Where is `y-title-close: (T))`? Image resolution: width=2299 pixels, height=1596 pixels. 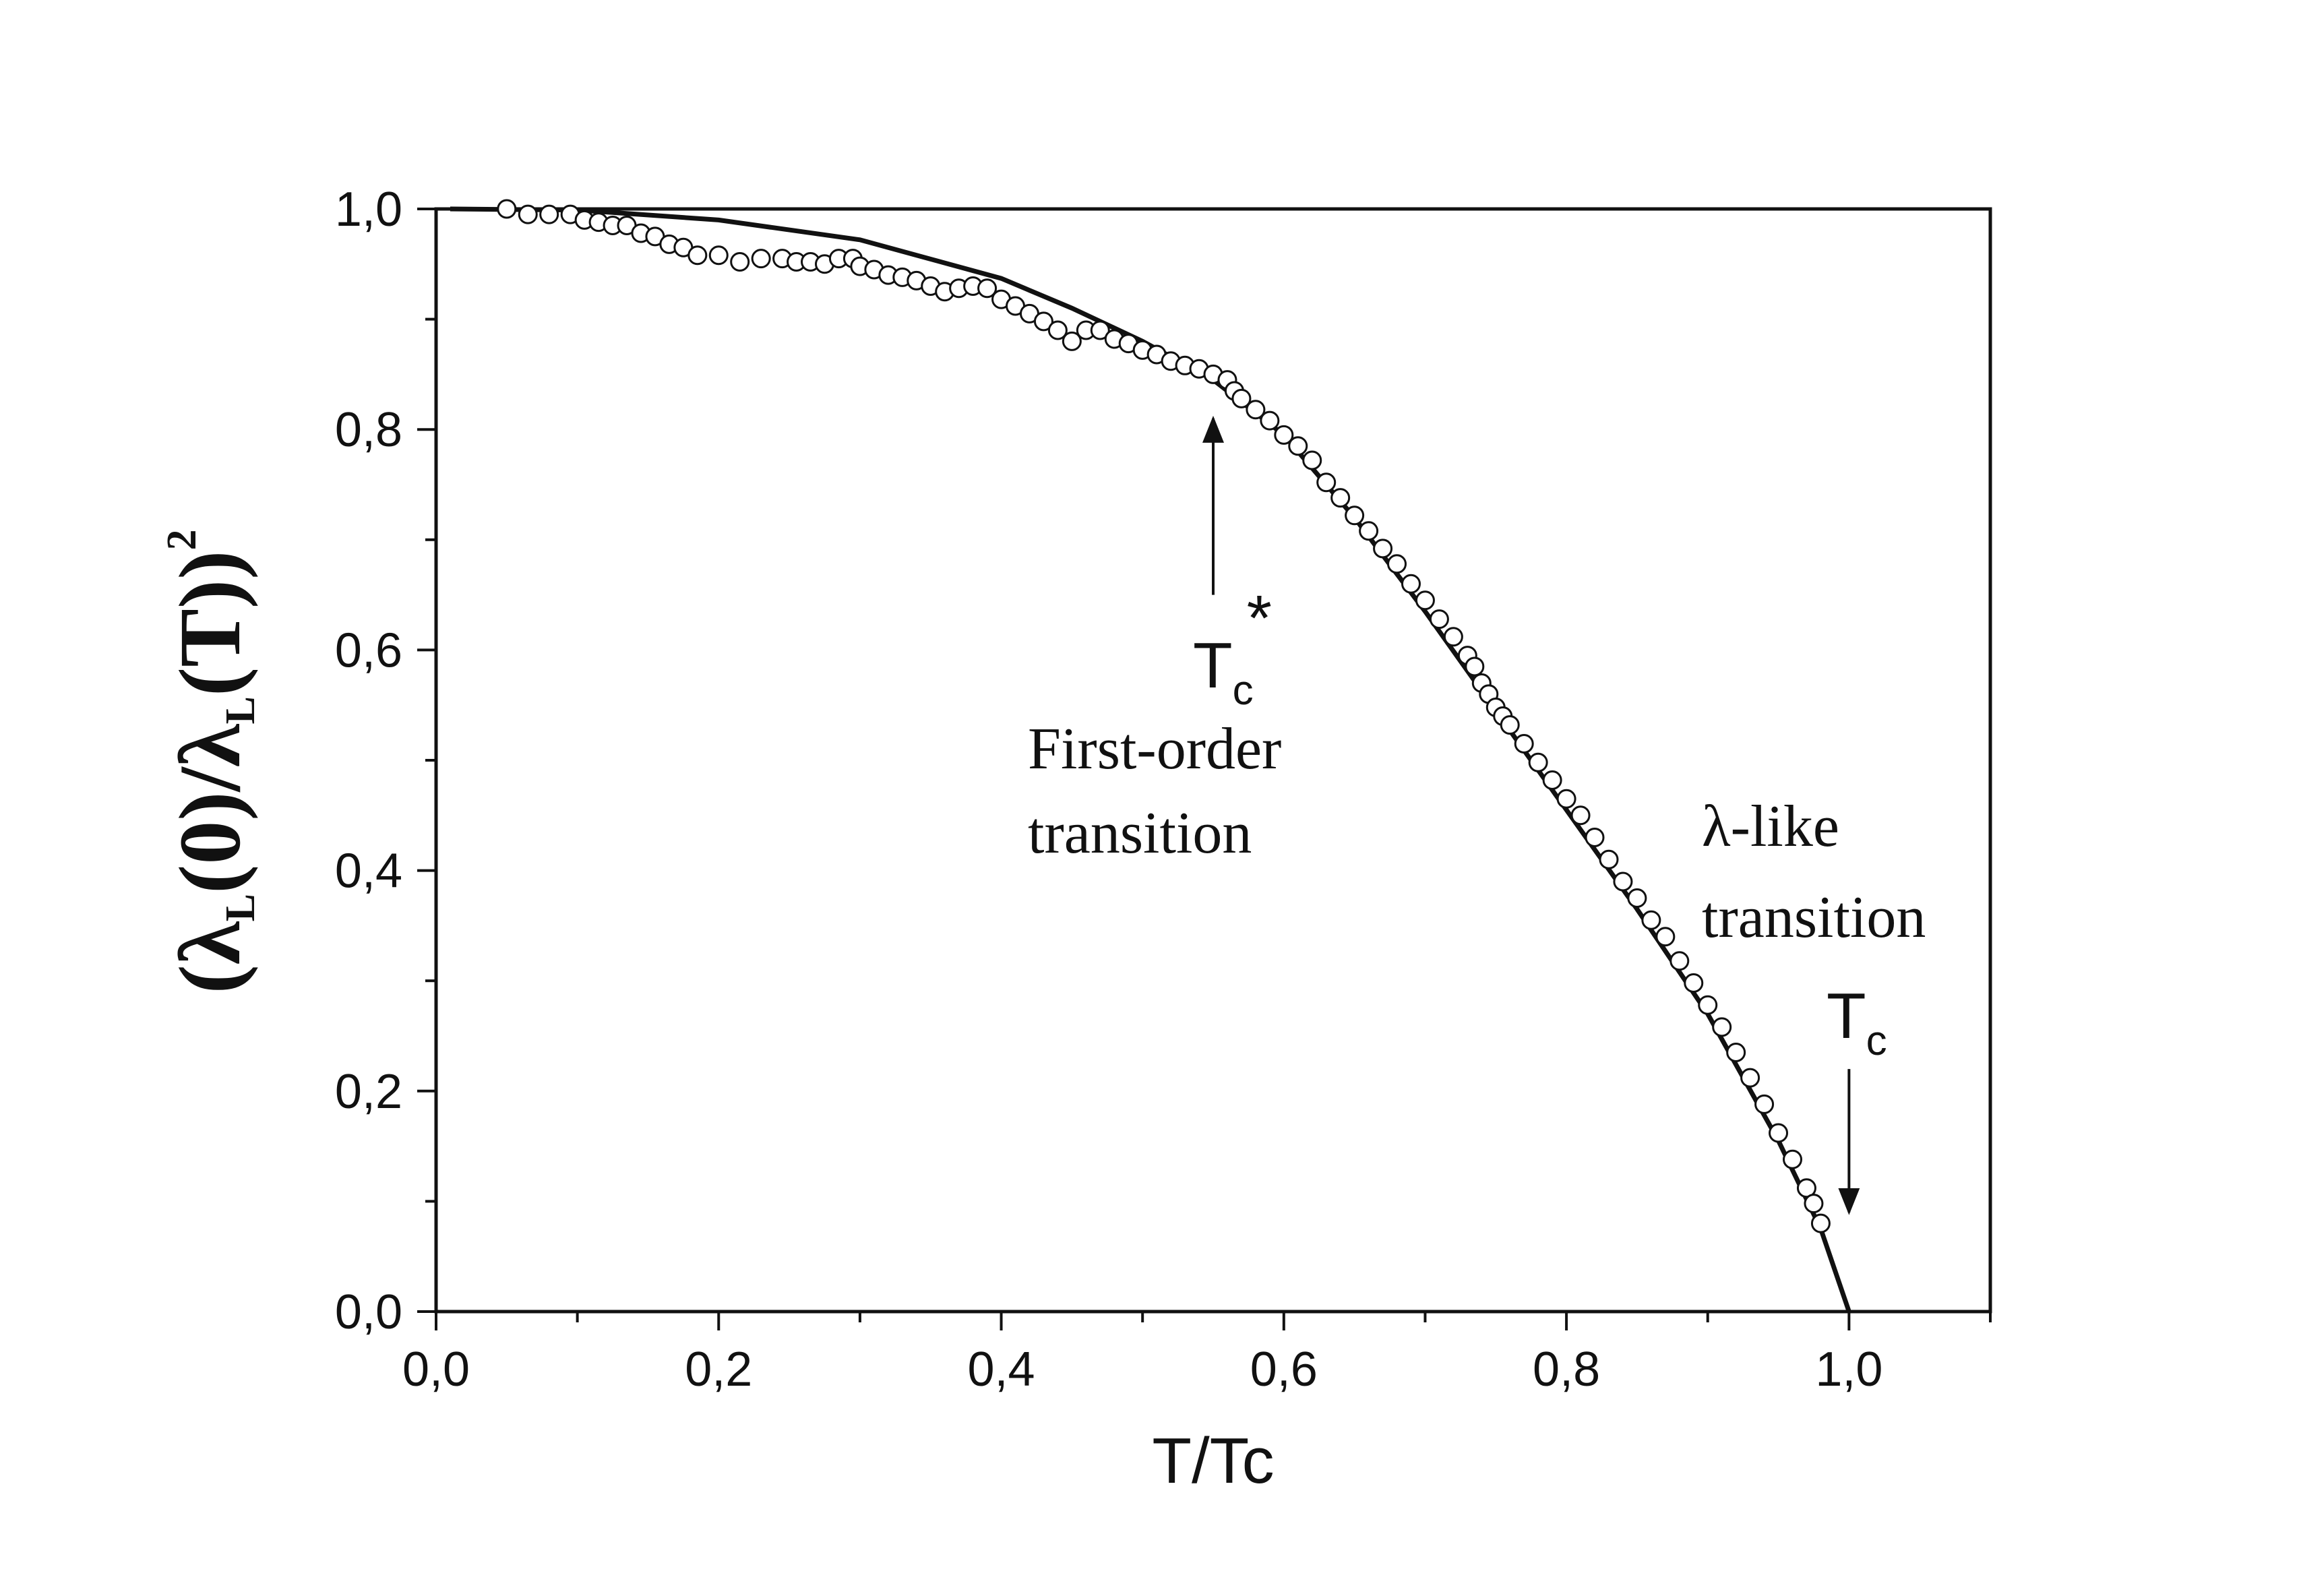
y-title-close: (T)) is located at coordinates (210, 623).